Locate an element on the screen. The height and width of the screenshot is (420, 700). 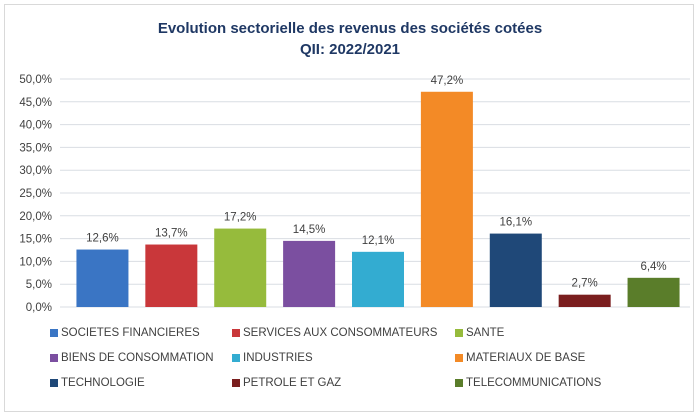
legend-label: SERVICES AUX CONSOMMATEURS is located at coordinates (340, 333).